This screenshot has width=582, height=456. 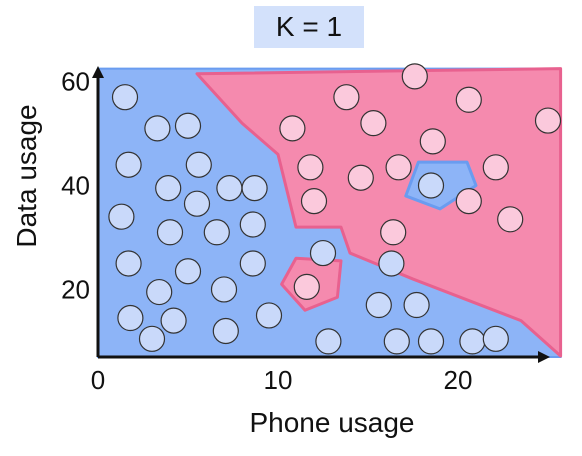 I want to click on y-tick-label: 40, so click(x=75, y=186).